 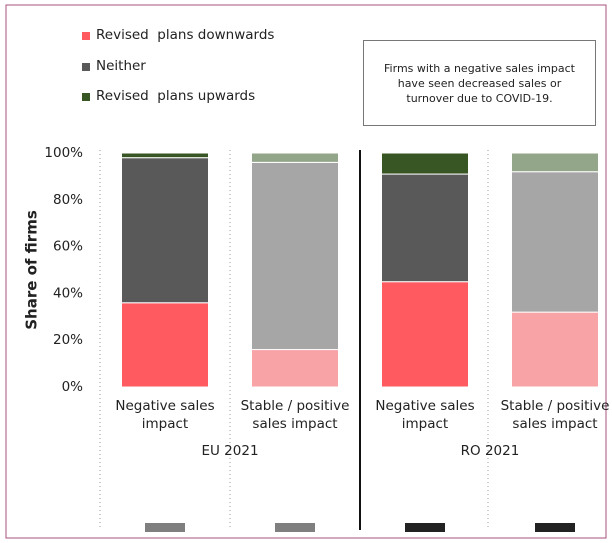 I want to click on y-tick-label: 20%, so click(x=68, y=340).